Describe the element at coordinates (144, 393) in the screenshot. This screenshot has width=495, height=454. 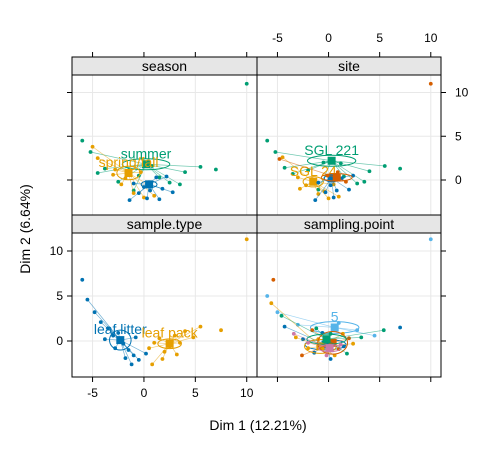
I see `x-tick-label: 0` at that location.